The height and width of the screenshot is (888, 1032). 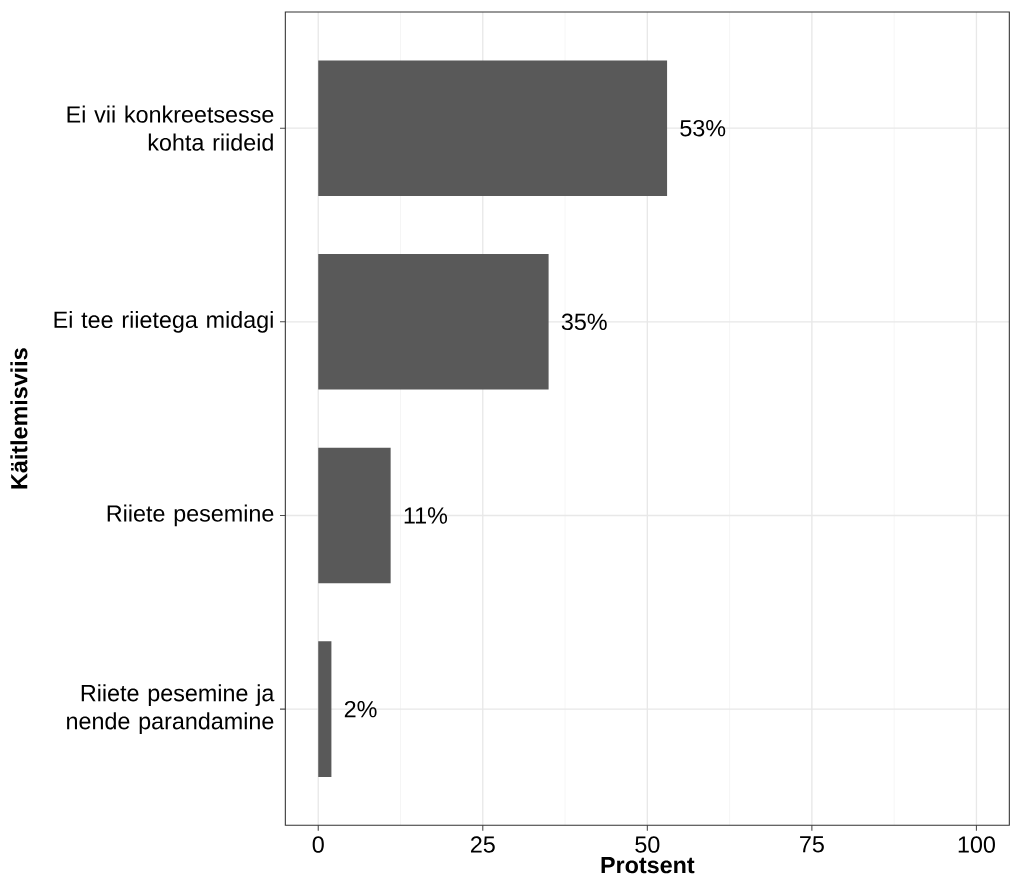 What do you see at coordinates (318, 844) in the screenshot?
I see `x-tick-label: 0` at bounding box center [318, 844].